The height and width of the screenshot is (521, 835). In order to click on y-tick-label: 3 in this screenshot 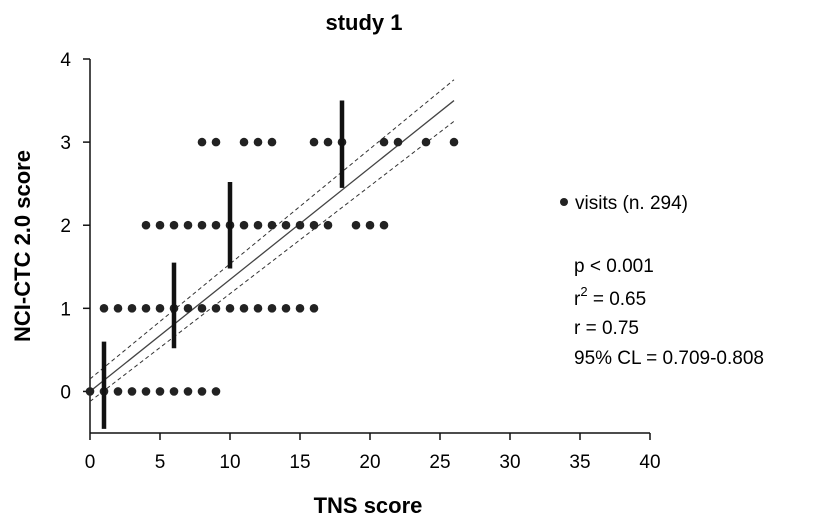, I will do `click(65, 143)`.